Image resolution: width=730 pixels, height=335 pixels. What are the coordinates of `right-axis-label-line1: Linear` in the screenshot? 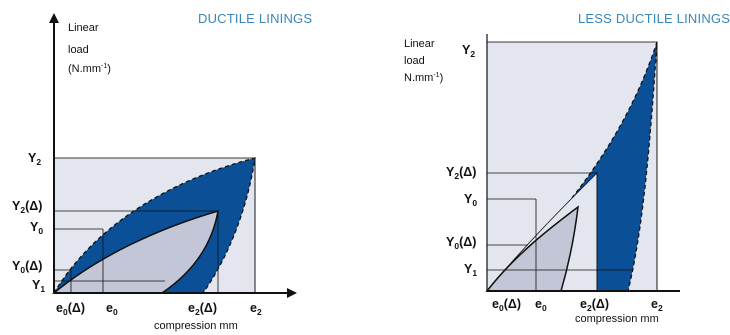 It's located at (419, 44).